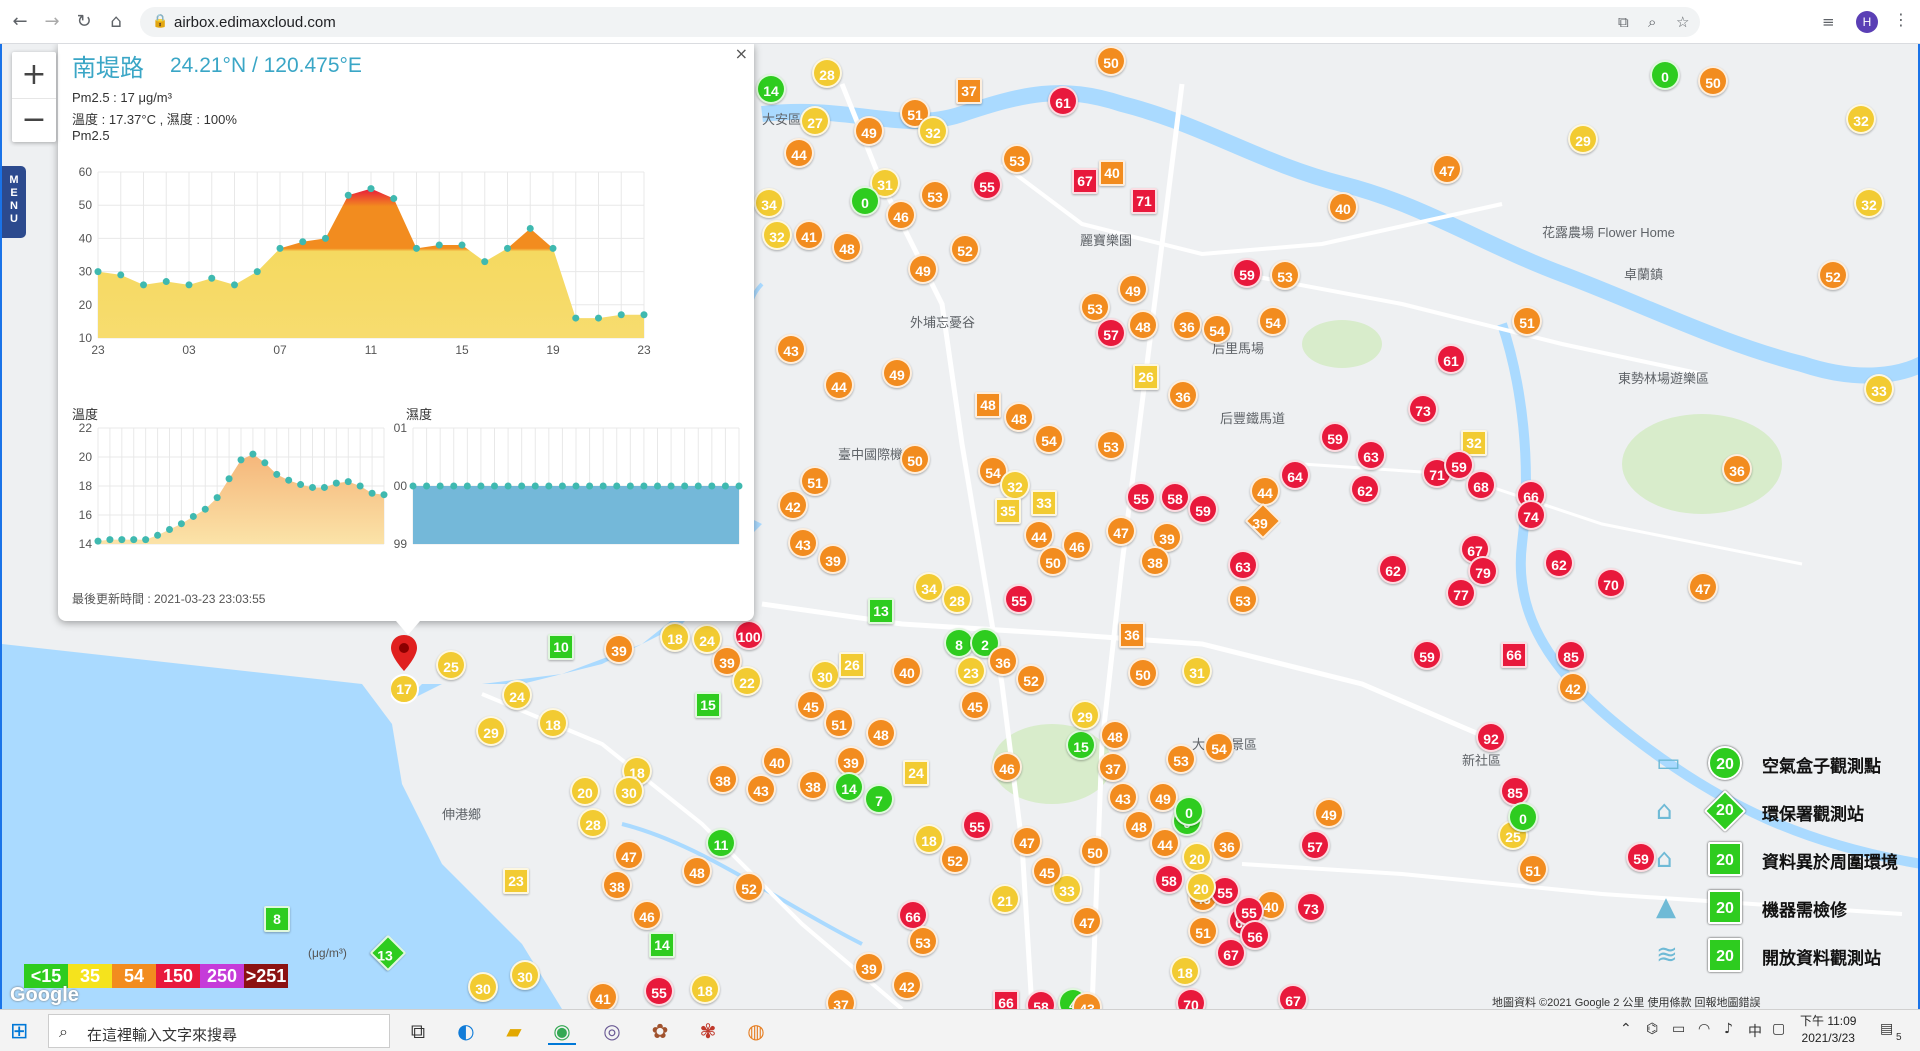 The height and width of the screenshot is (1051, 1920). I want to click on home-icon: ⌂, so click(116, 21).